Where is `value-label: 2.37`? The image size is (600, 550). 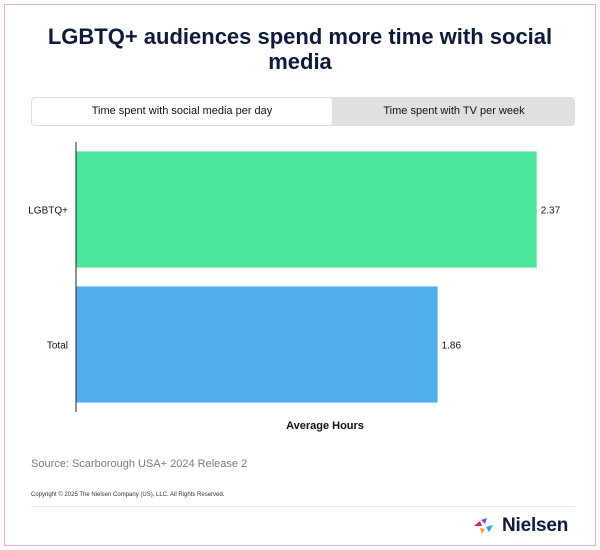
value-label: 2.37 is located at coordinates (551, 211).